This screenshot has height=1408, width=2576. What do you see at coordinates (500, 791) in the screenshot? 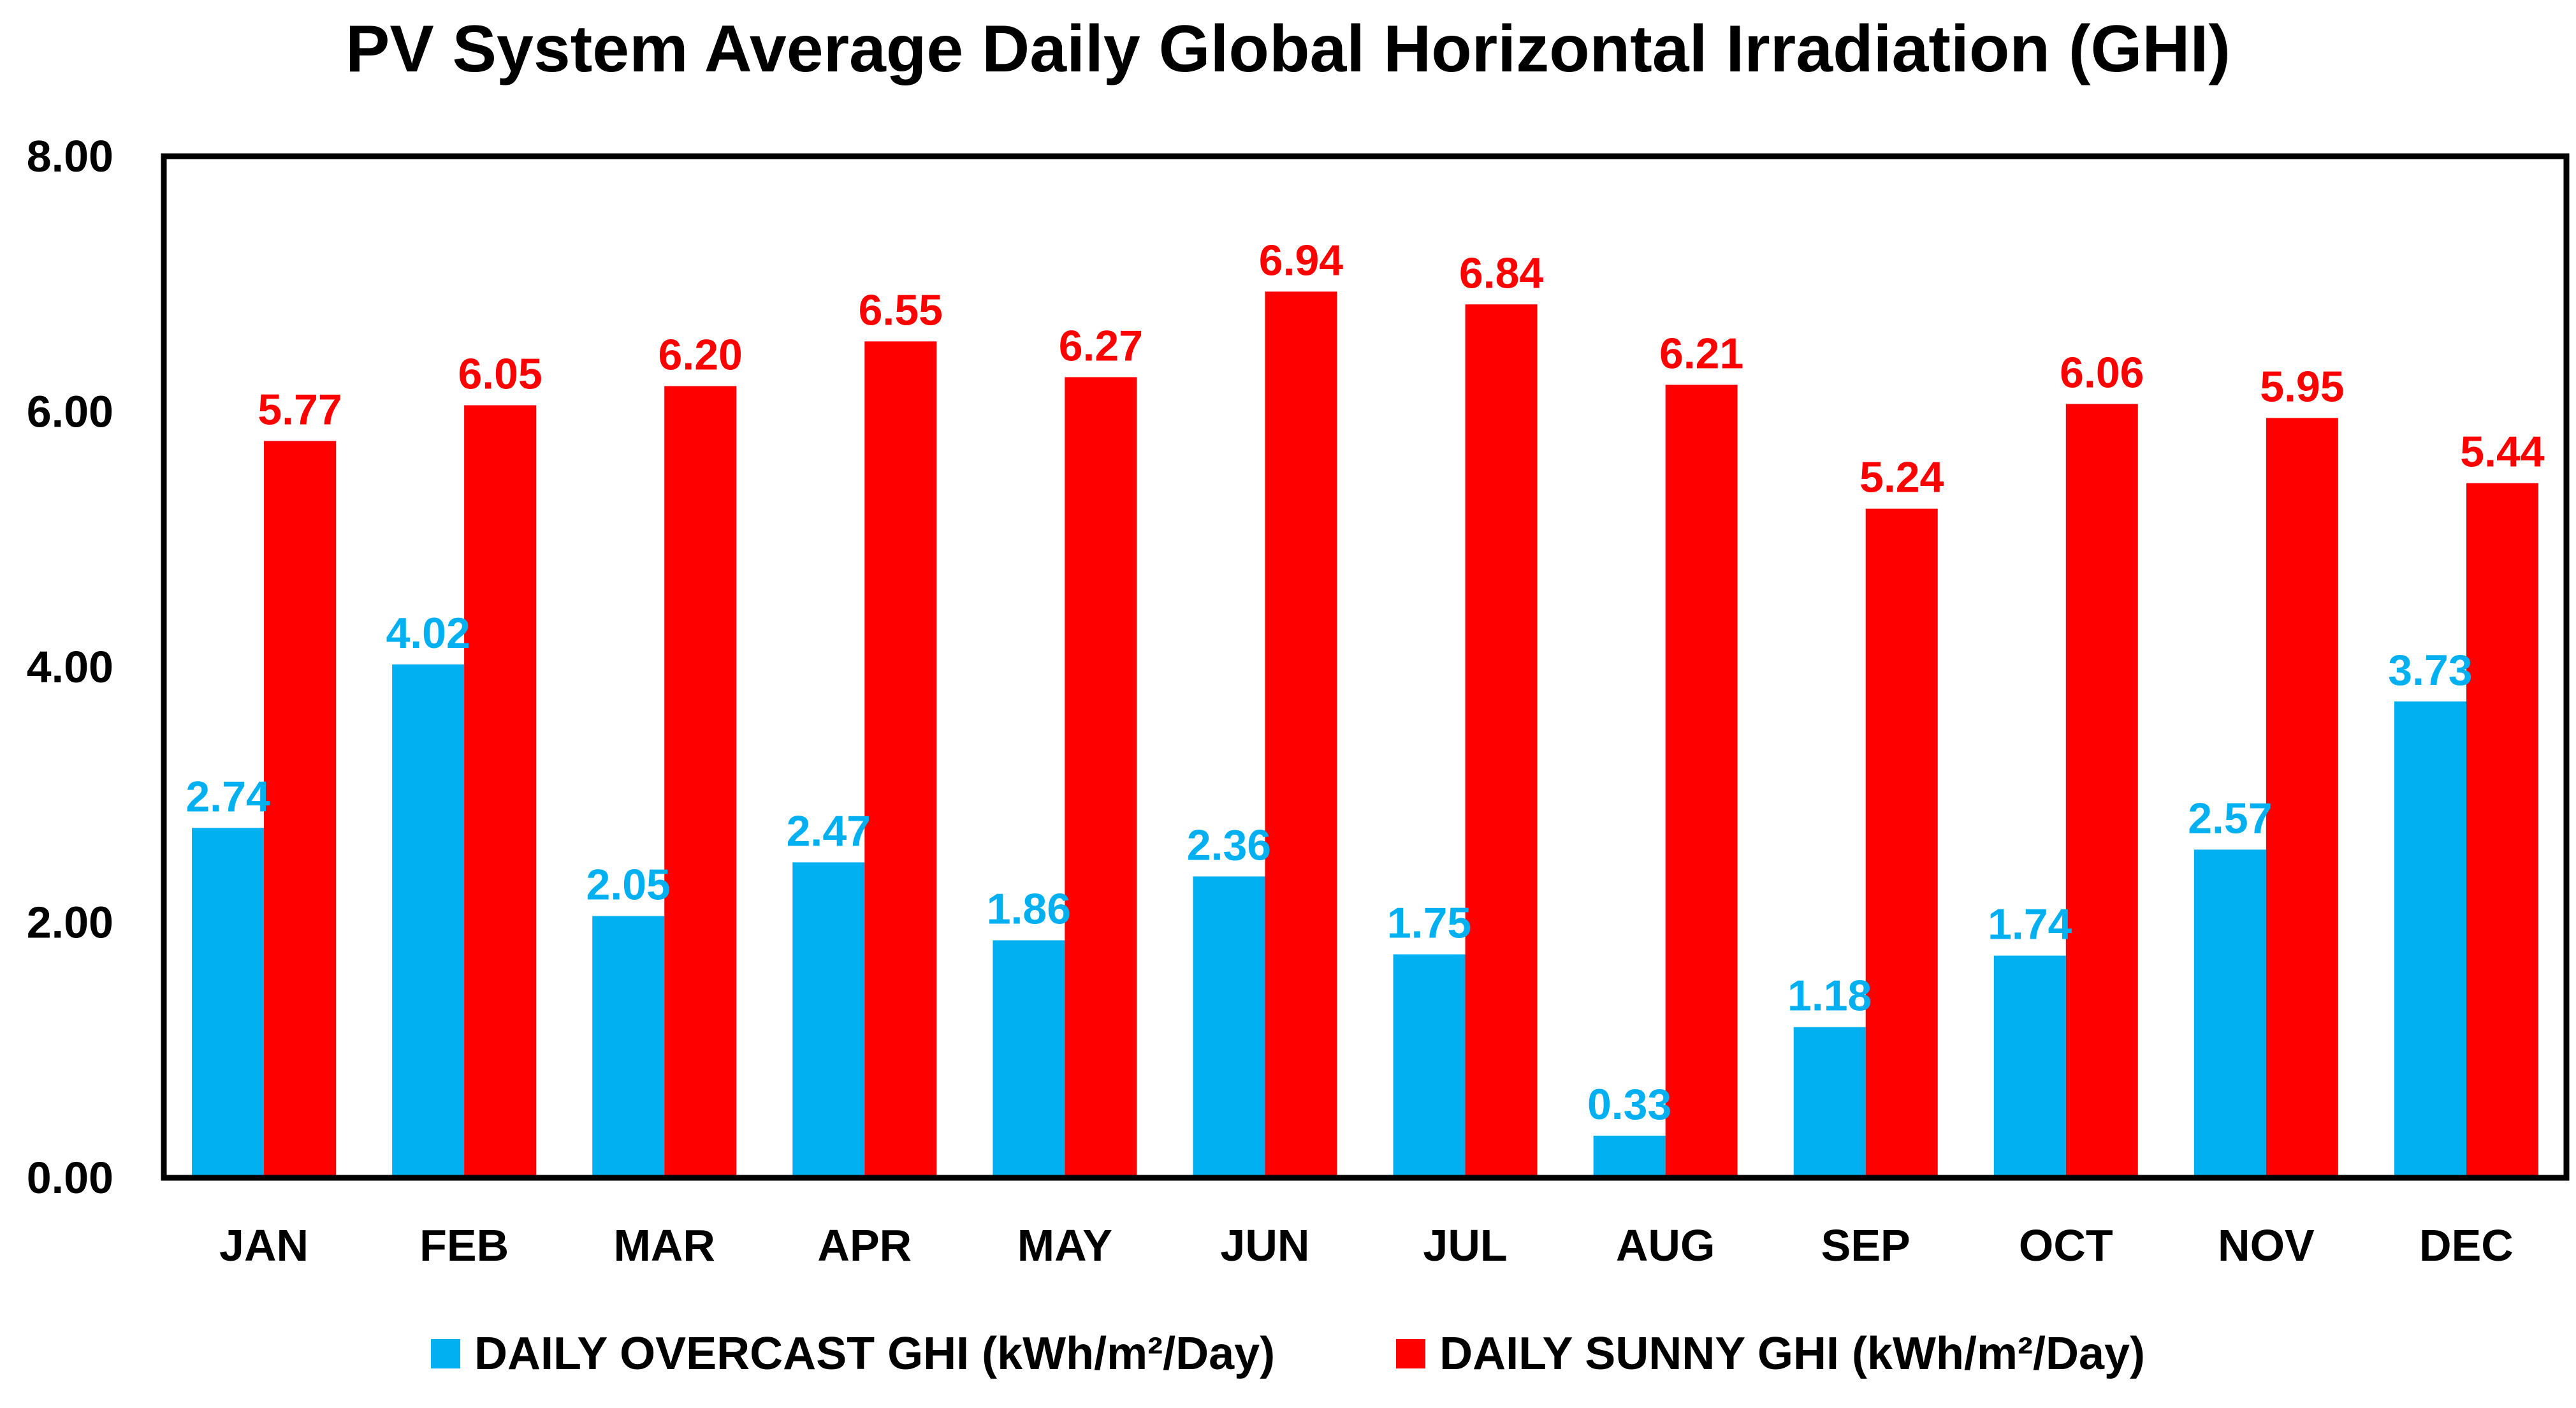
I see `bar-sunny-feb` at bounding box center [500, 791].